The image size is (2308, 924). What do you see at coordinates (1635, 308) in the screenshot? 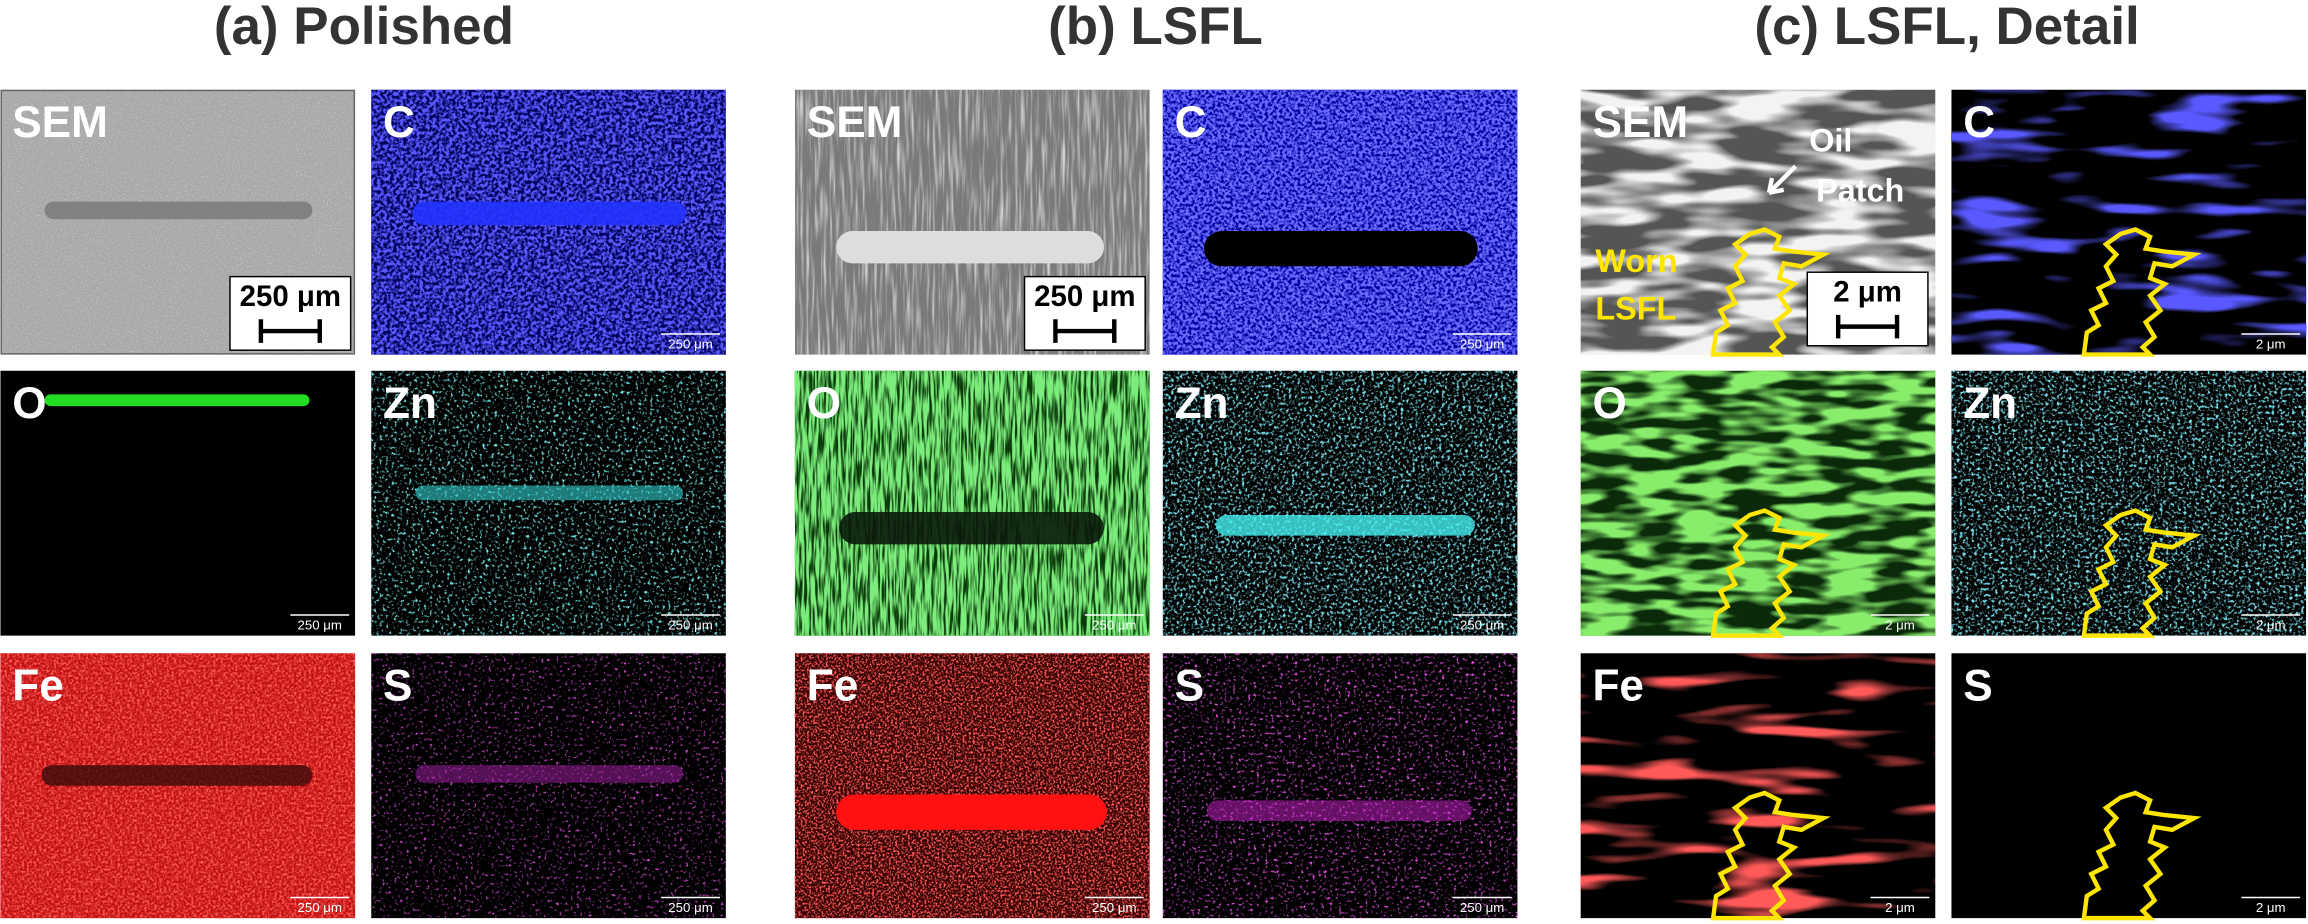
I see `annotation: LSFL` at bounding box center [1635, 308].